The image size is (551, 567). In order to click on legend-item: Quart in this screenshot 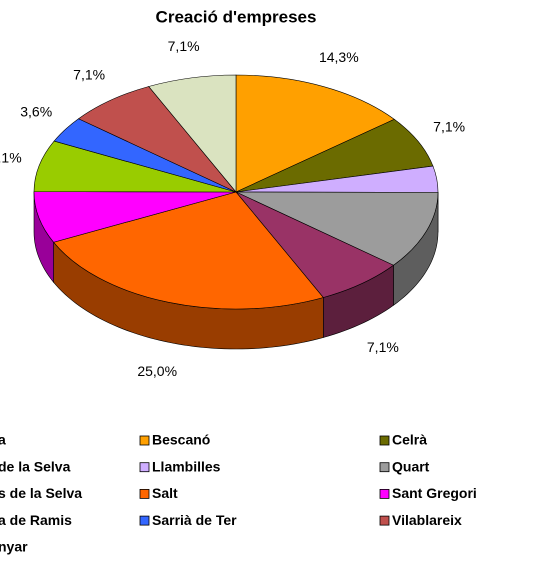, I will do `click(404, 466)`.